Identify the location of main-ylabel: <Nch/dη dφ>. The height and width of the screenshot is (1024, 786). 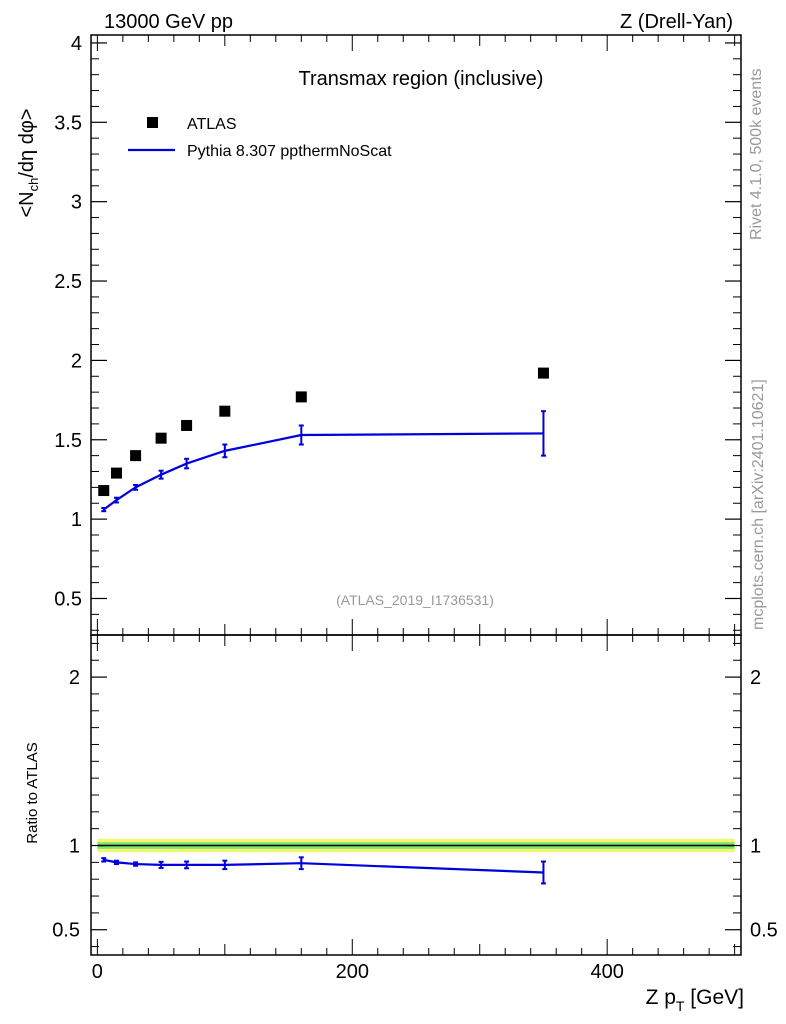
(28, 163).